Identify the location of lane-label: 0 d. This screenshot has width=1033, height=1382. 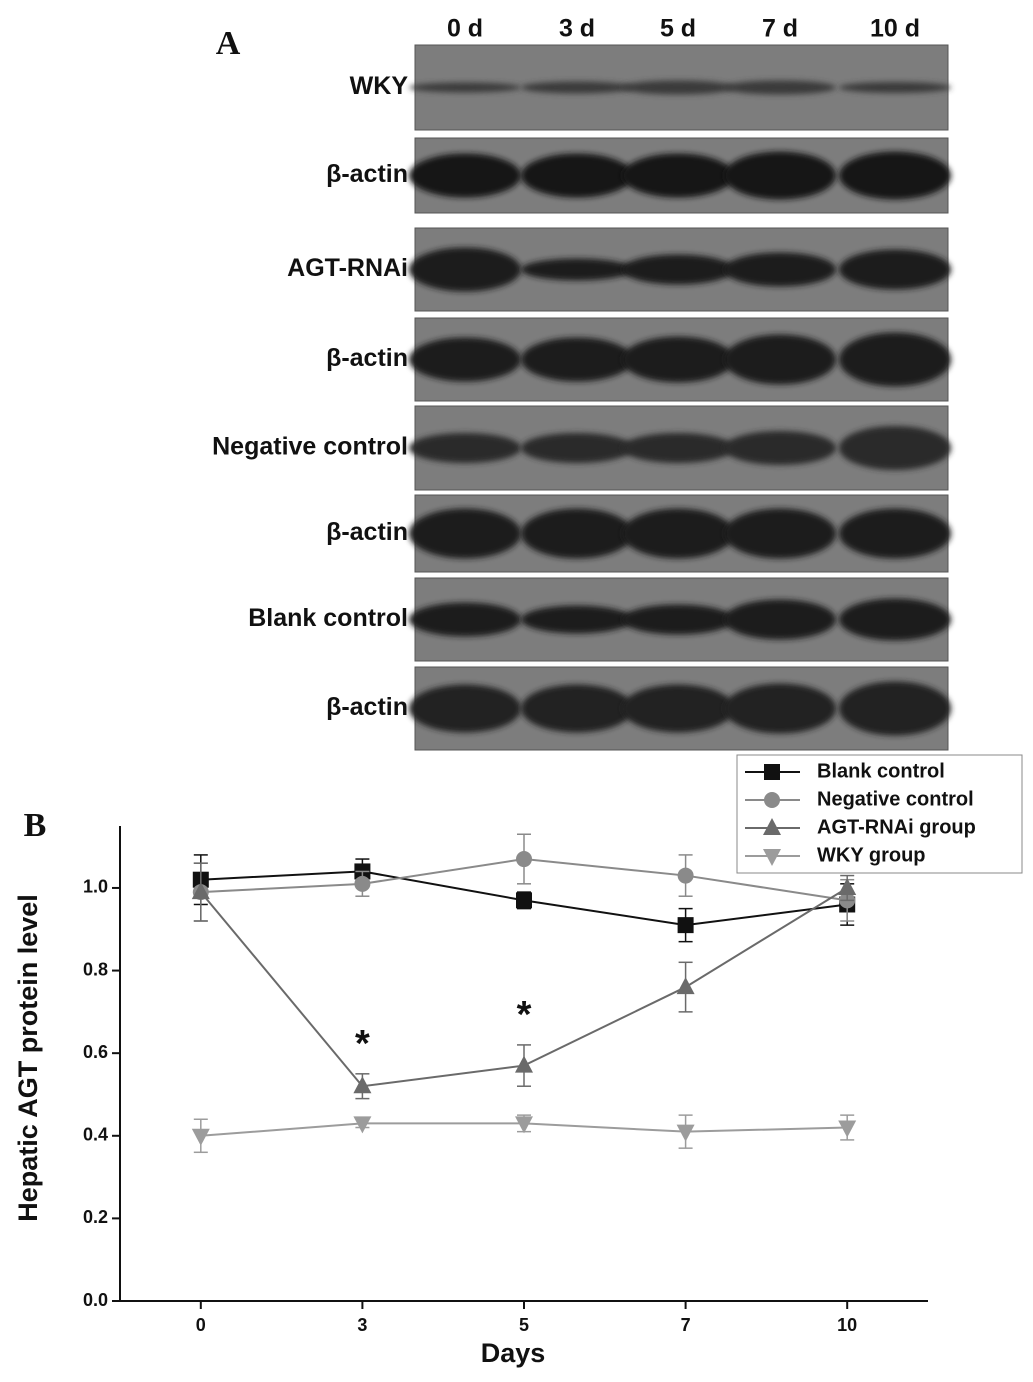
(465, 29).